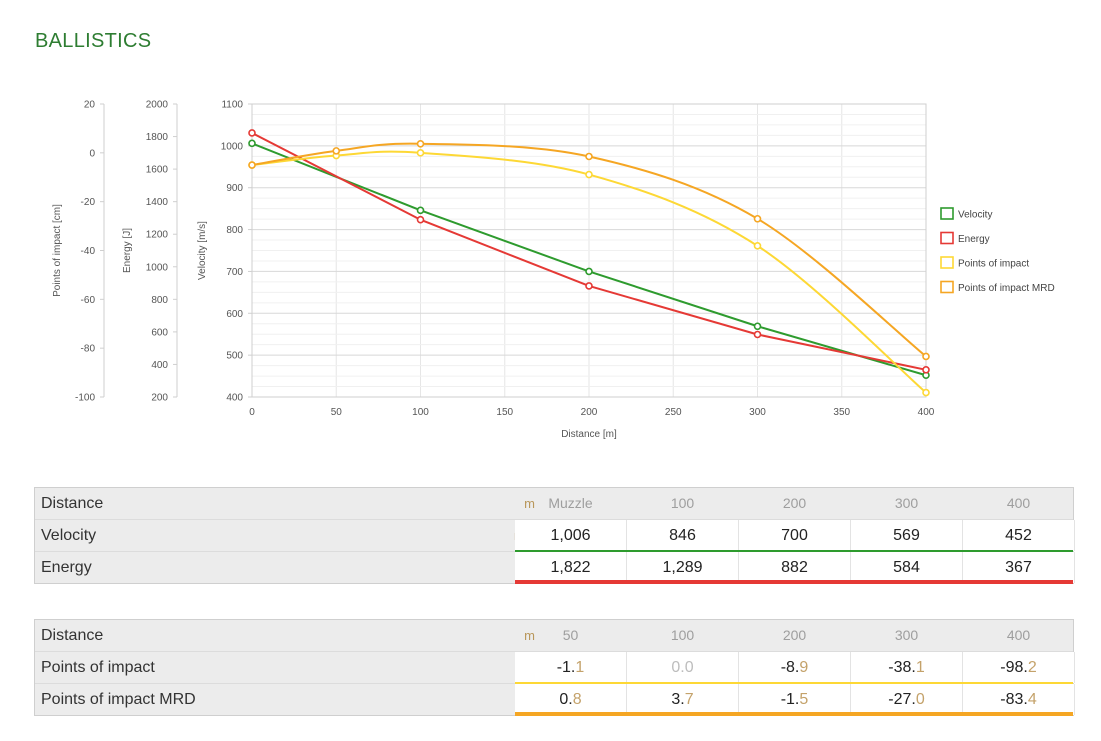 The height and width of the screenshot is (741, 1101). What do you see at coordinates (88, 251) in the screenshot?
I see `poi-tick-label: -40` at bounding box center [88, 251].